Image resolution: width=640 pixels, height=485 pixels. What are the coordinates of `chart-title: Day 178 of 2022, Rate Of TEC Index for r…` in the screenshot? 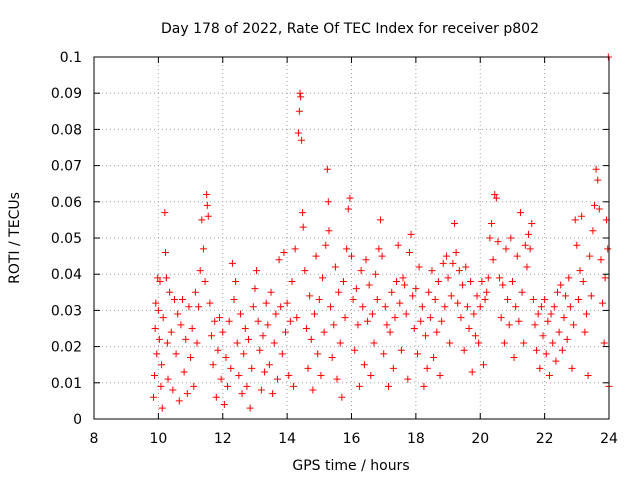 It's located at (350, 29).